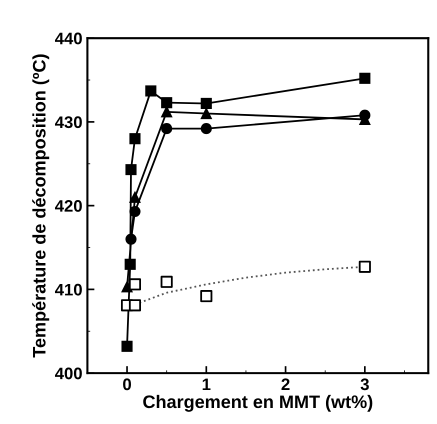 The width and height of the screenshot is (437, 424). What do you see at coordinates (68, 374) in the screenshot?
I see `y-tick-label: 400` at bounding box center [68, 374].